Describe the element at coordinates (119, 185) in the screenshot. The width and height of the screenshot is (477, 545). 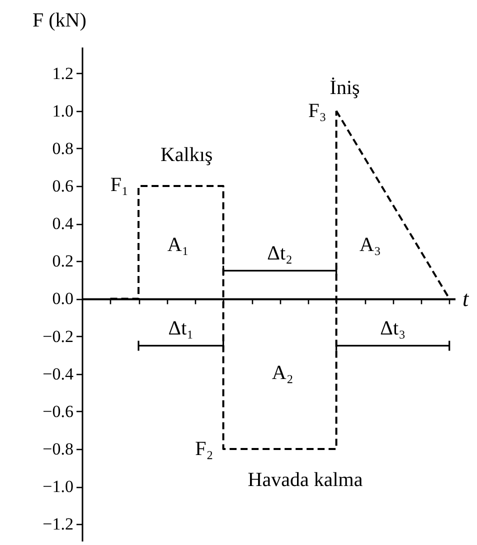
I see `annotation: F₁` at that location.